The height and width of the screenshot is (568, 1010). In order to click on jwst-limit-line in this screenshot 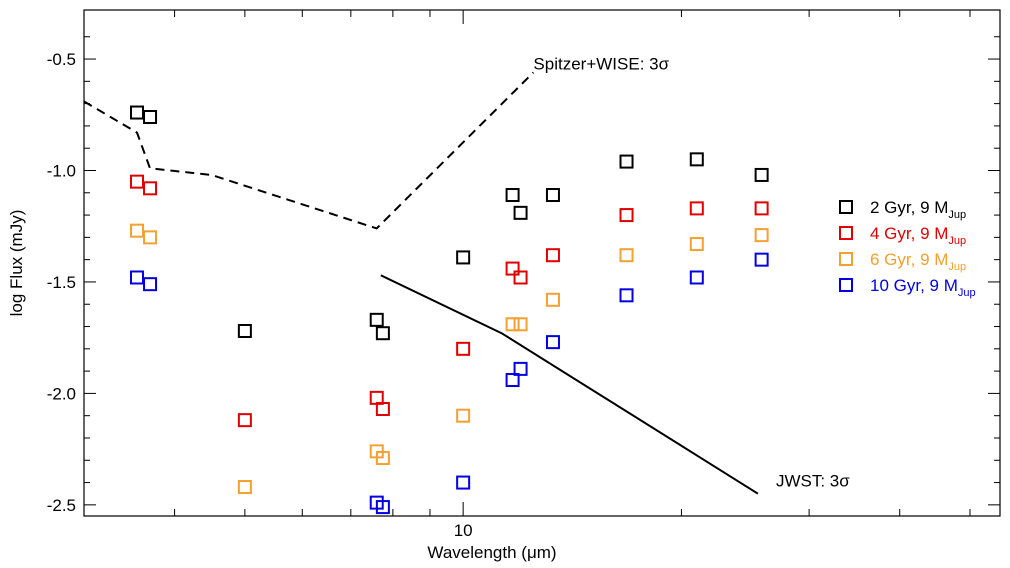, I will do `click(569, 384)`.